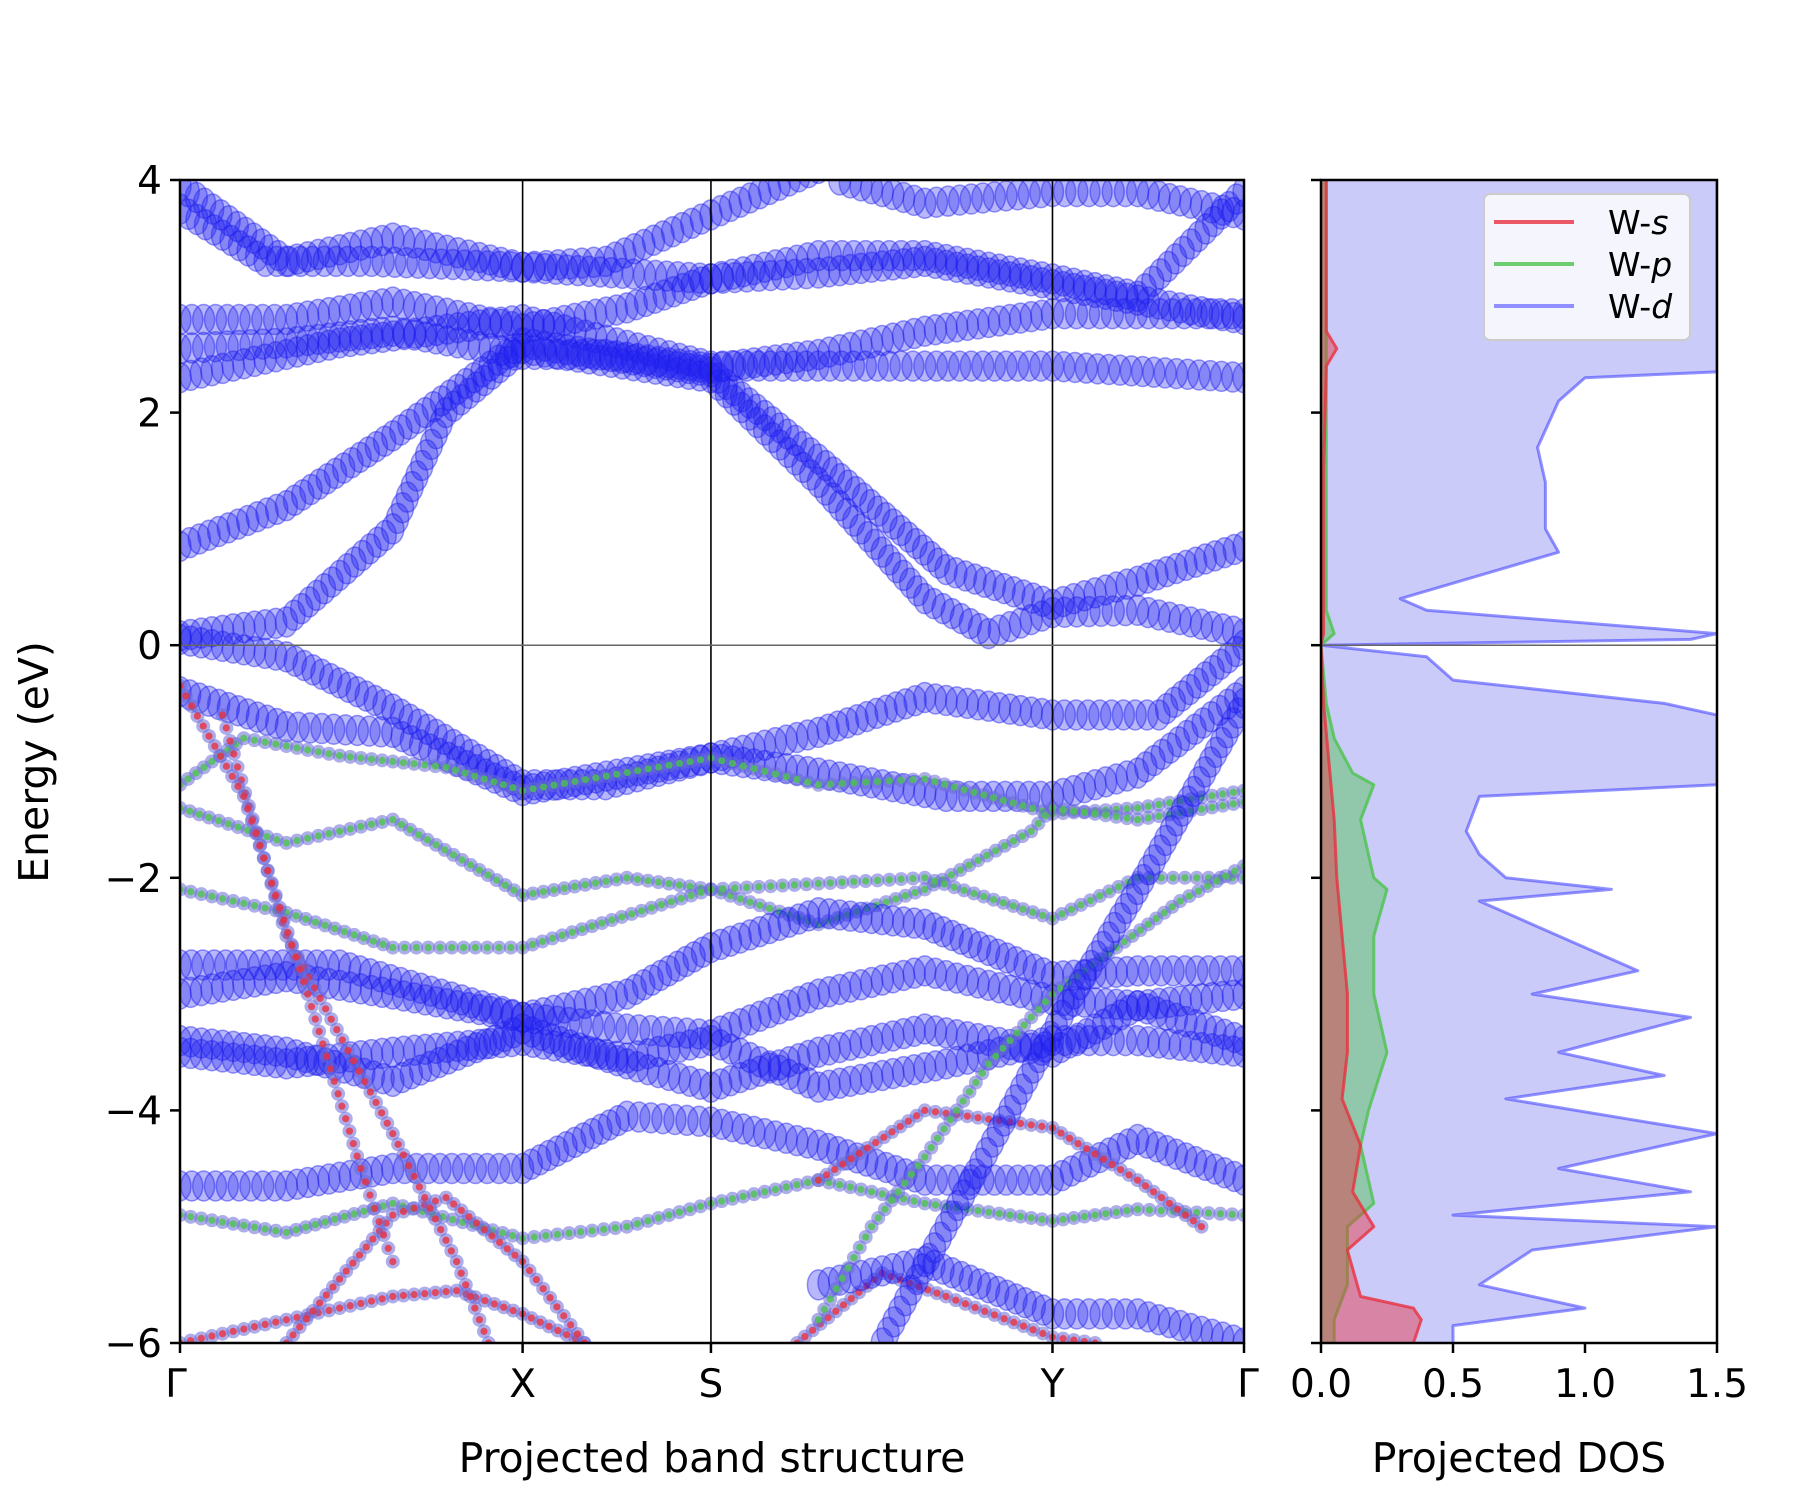 This screenshot has height=1500, width=1800. I want to click on legend-label-p: W-p, so click(1640, 264).